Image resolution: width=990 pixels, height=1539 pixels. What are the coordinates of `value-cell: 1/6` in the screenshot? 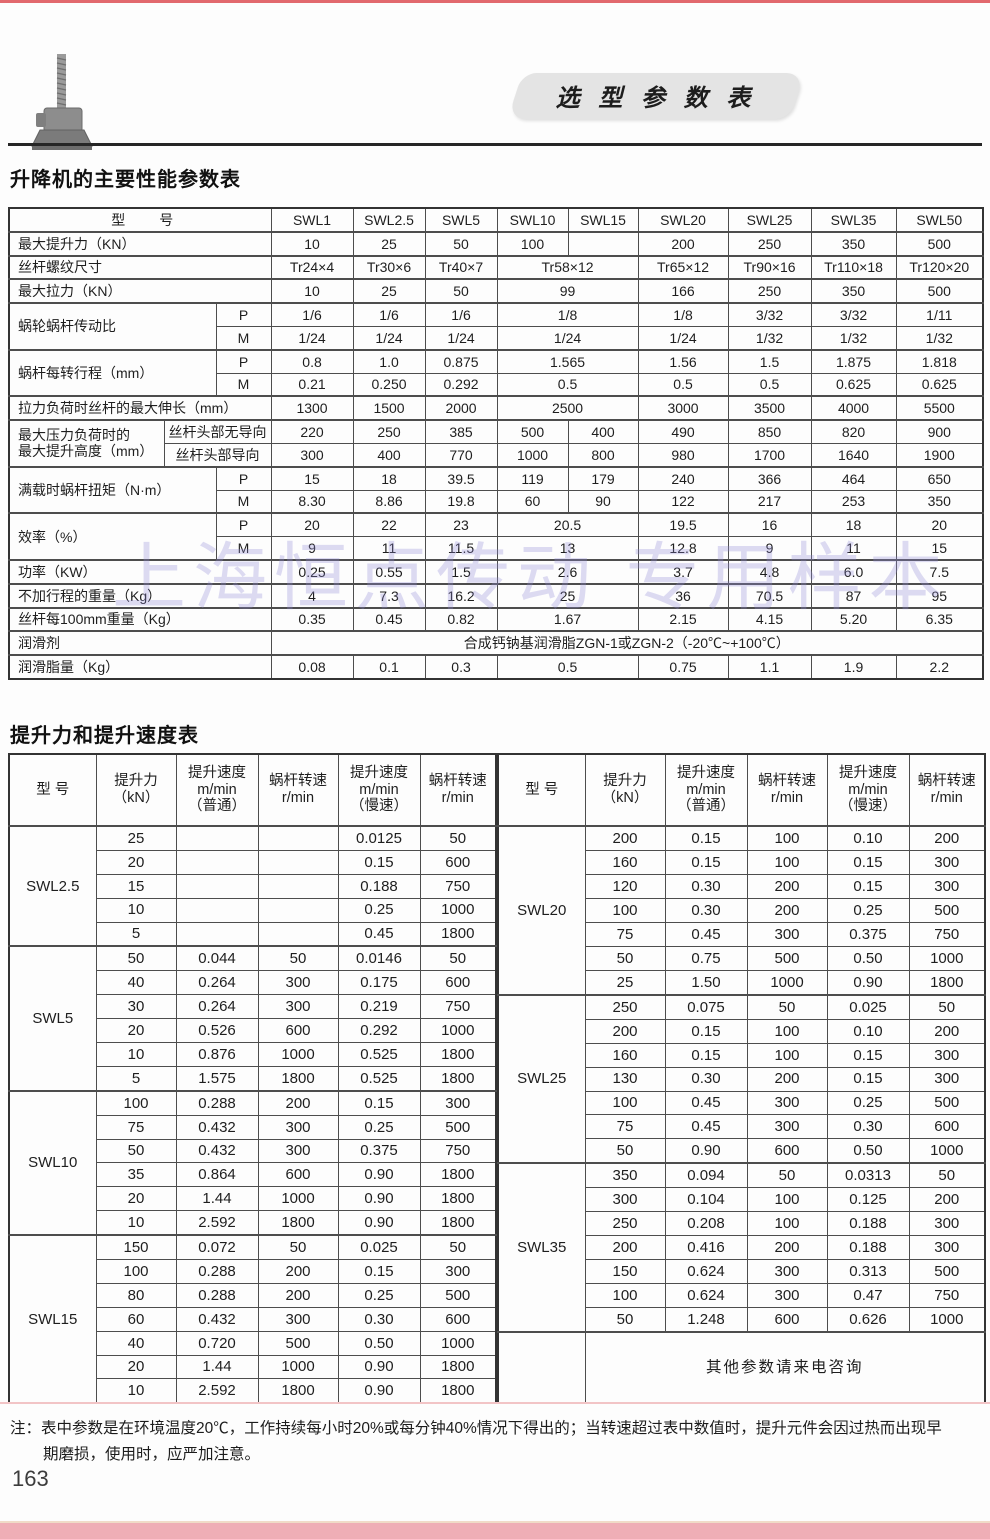 It's located at (461, 314).